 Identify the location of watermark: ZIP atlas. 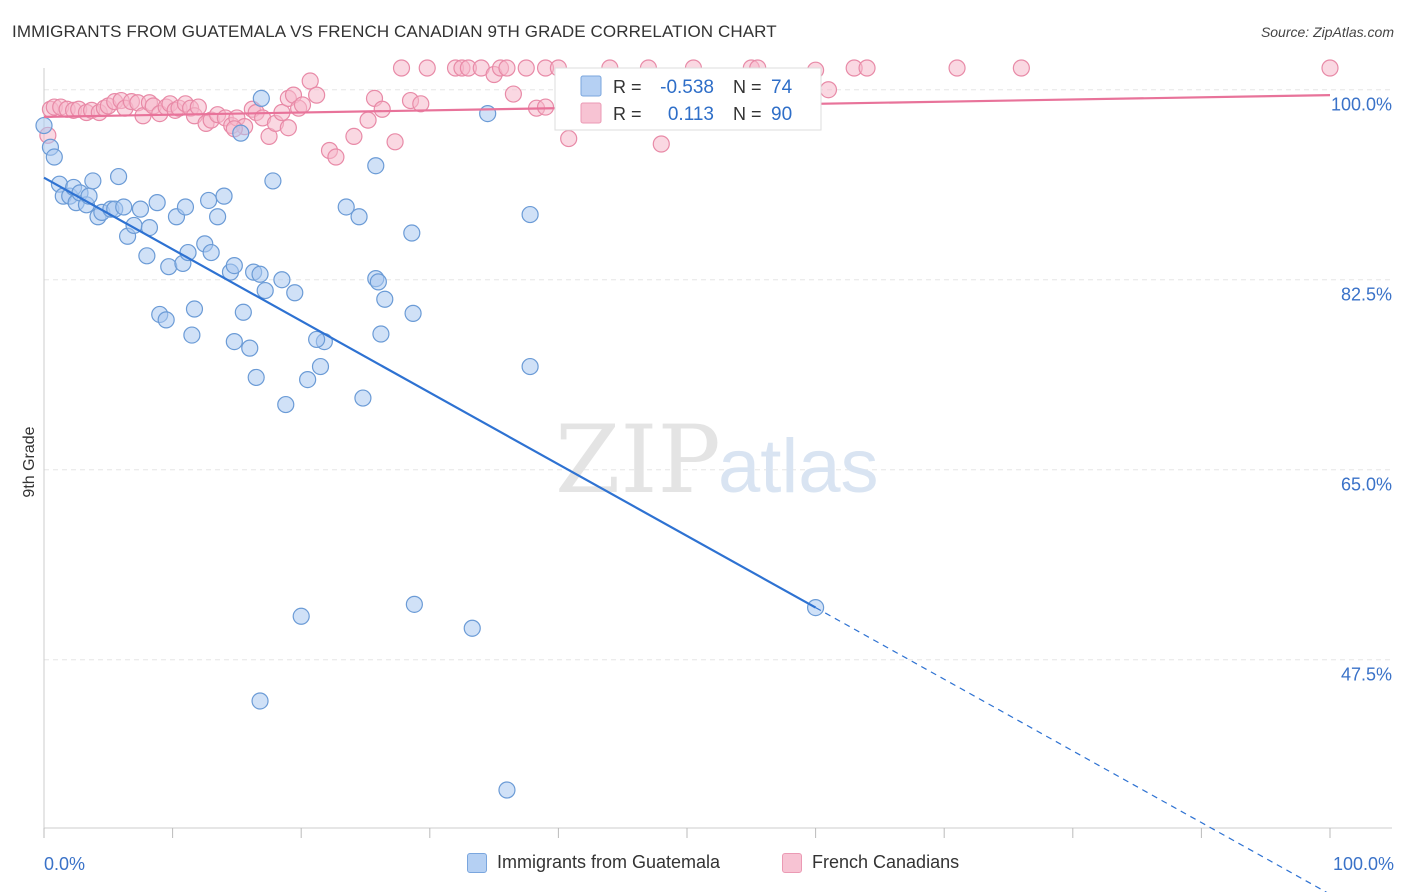
(717, 460).